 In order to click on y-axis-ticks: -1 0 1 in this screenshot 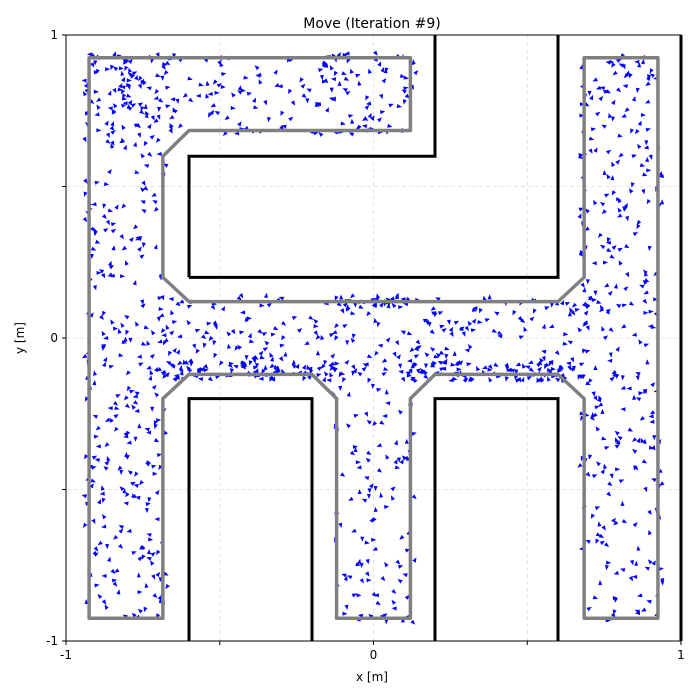, I will do `click(56, 338)`.